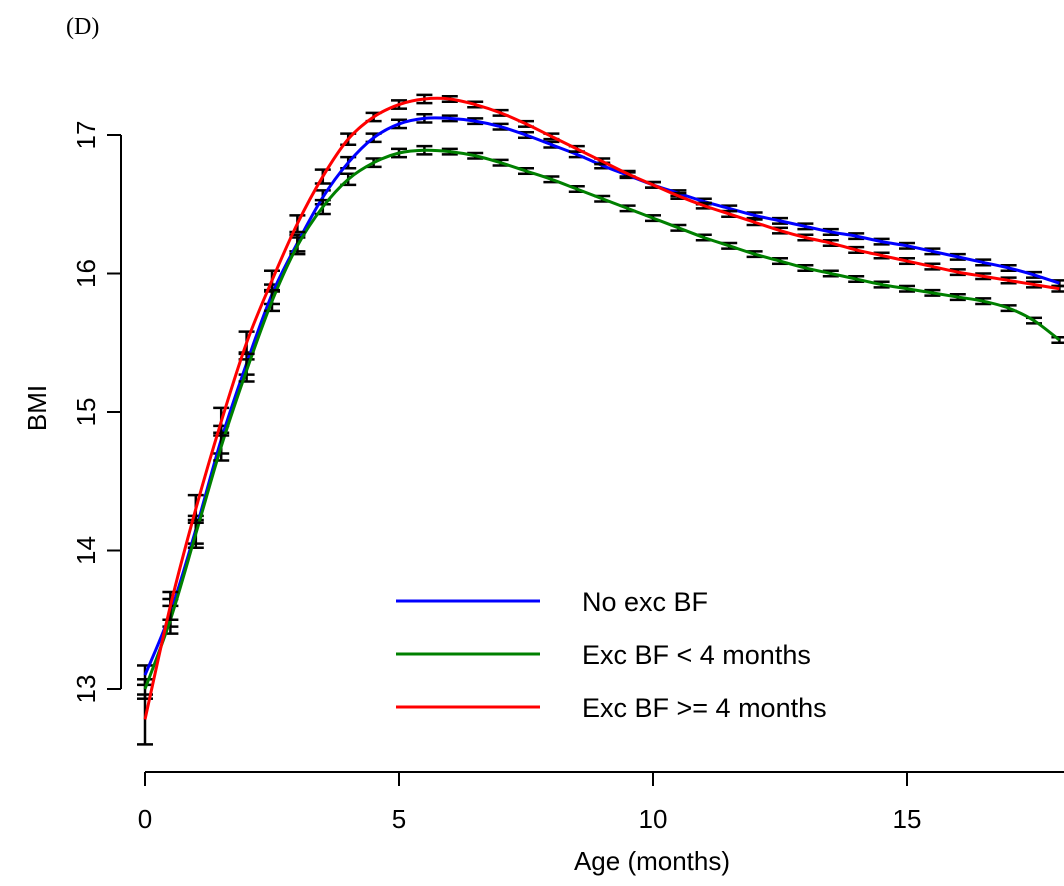  I want to click on y-tick-label: 17, so click(86, 135).